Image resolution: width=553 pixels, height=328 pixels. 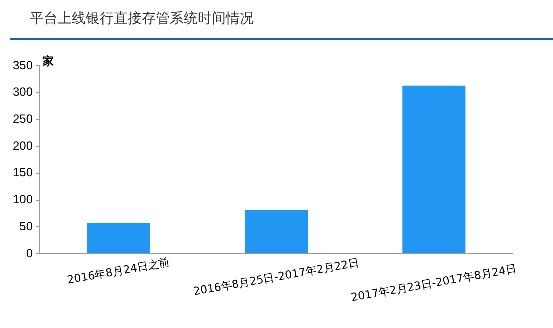 What do you see at coordinates (23, 145) in the screenshot?
I see `y-tick-label: 200` at bounding box center [23, 145].